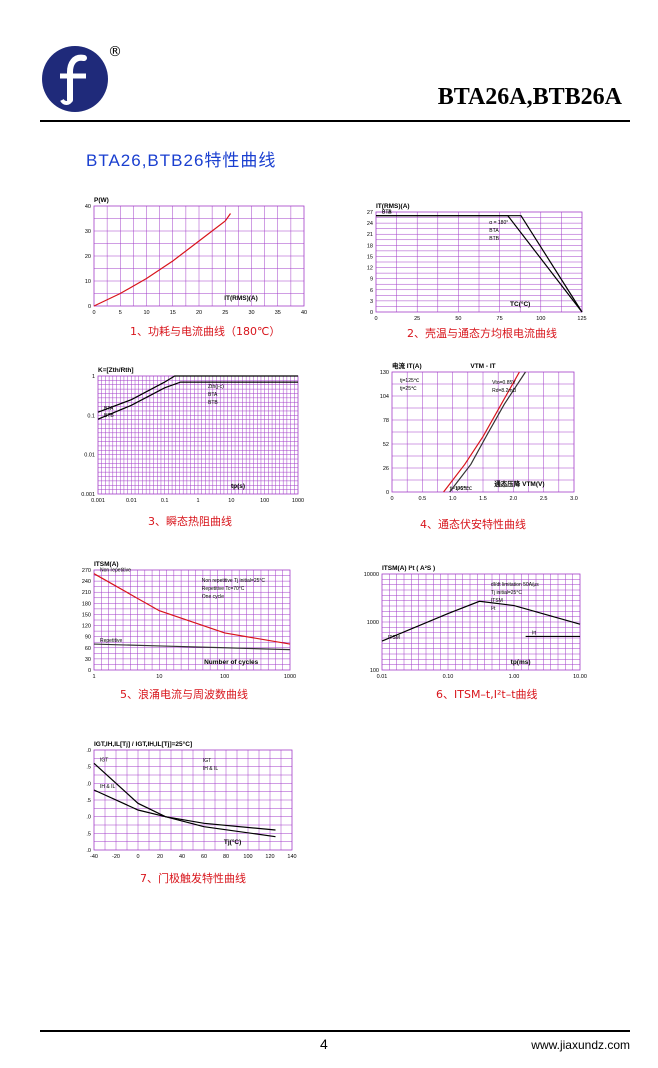  Describe the element at coordinates (370, 213) in the screenshot. I see `y-tick-label: 27` at that location.